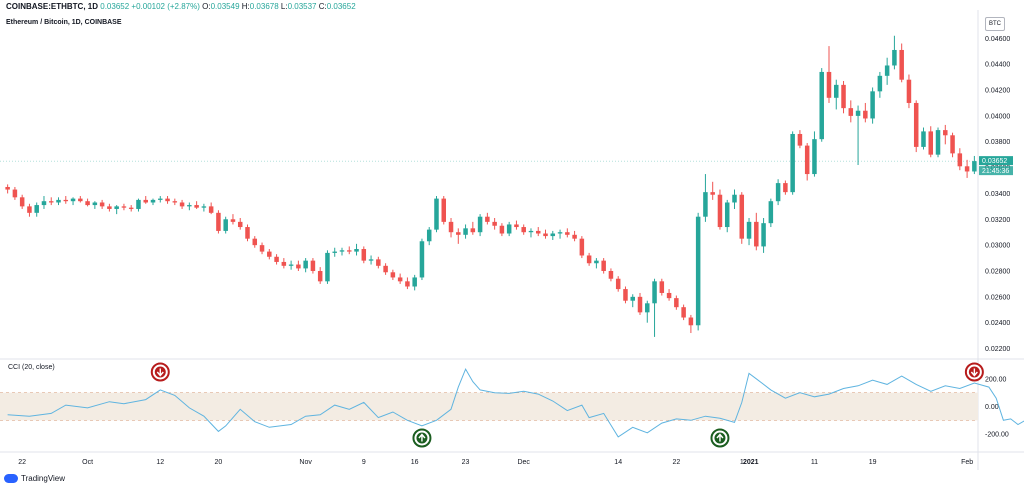  I want to click on indicator-label: CCI (20, close), so click(31, 367).